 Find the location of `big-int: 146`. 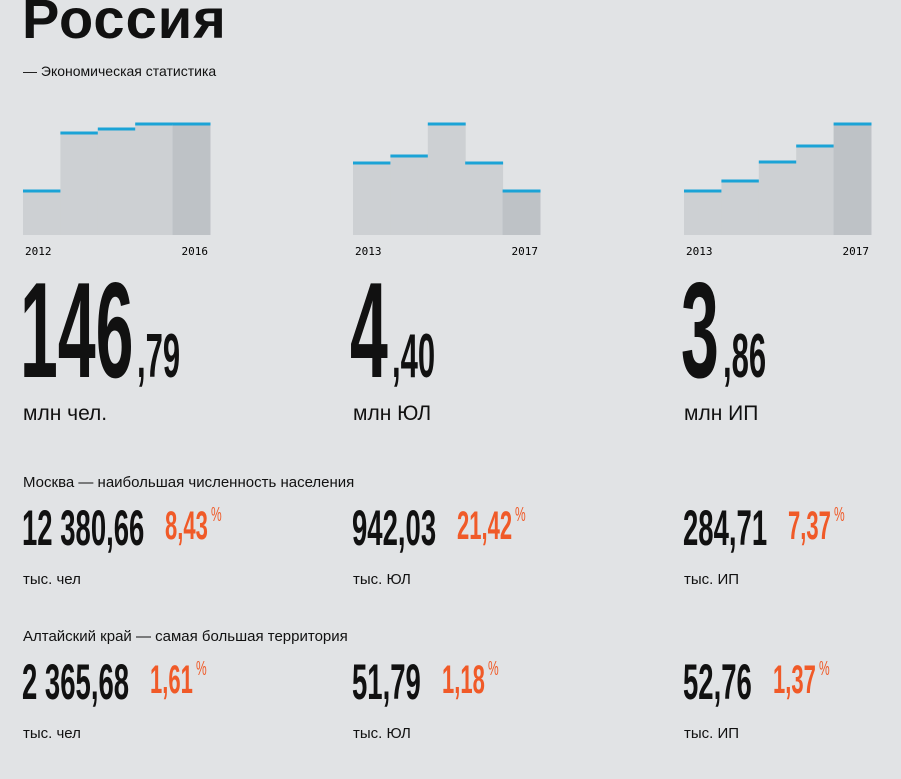

big-int: 146 is located at coordinates (133, 330).